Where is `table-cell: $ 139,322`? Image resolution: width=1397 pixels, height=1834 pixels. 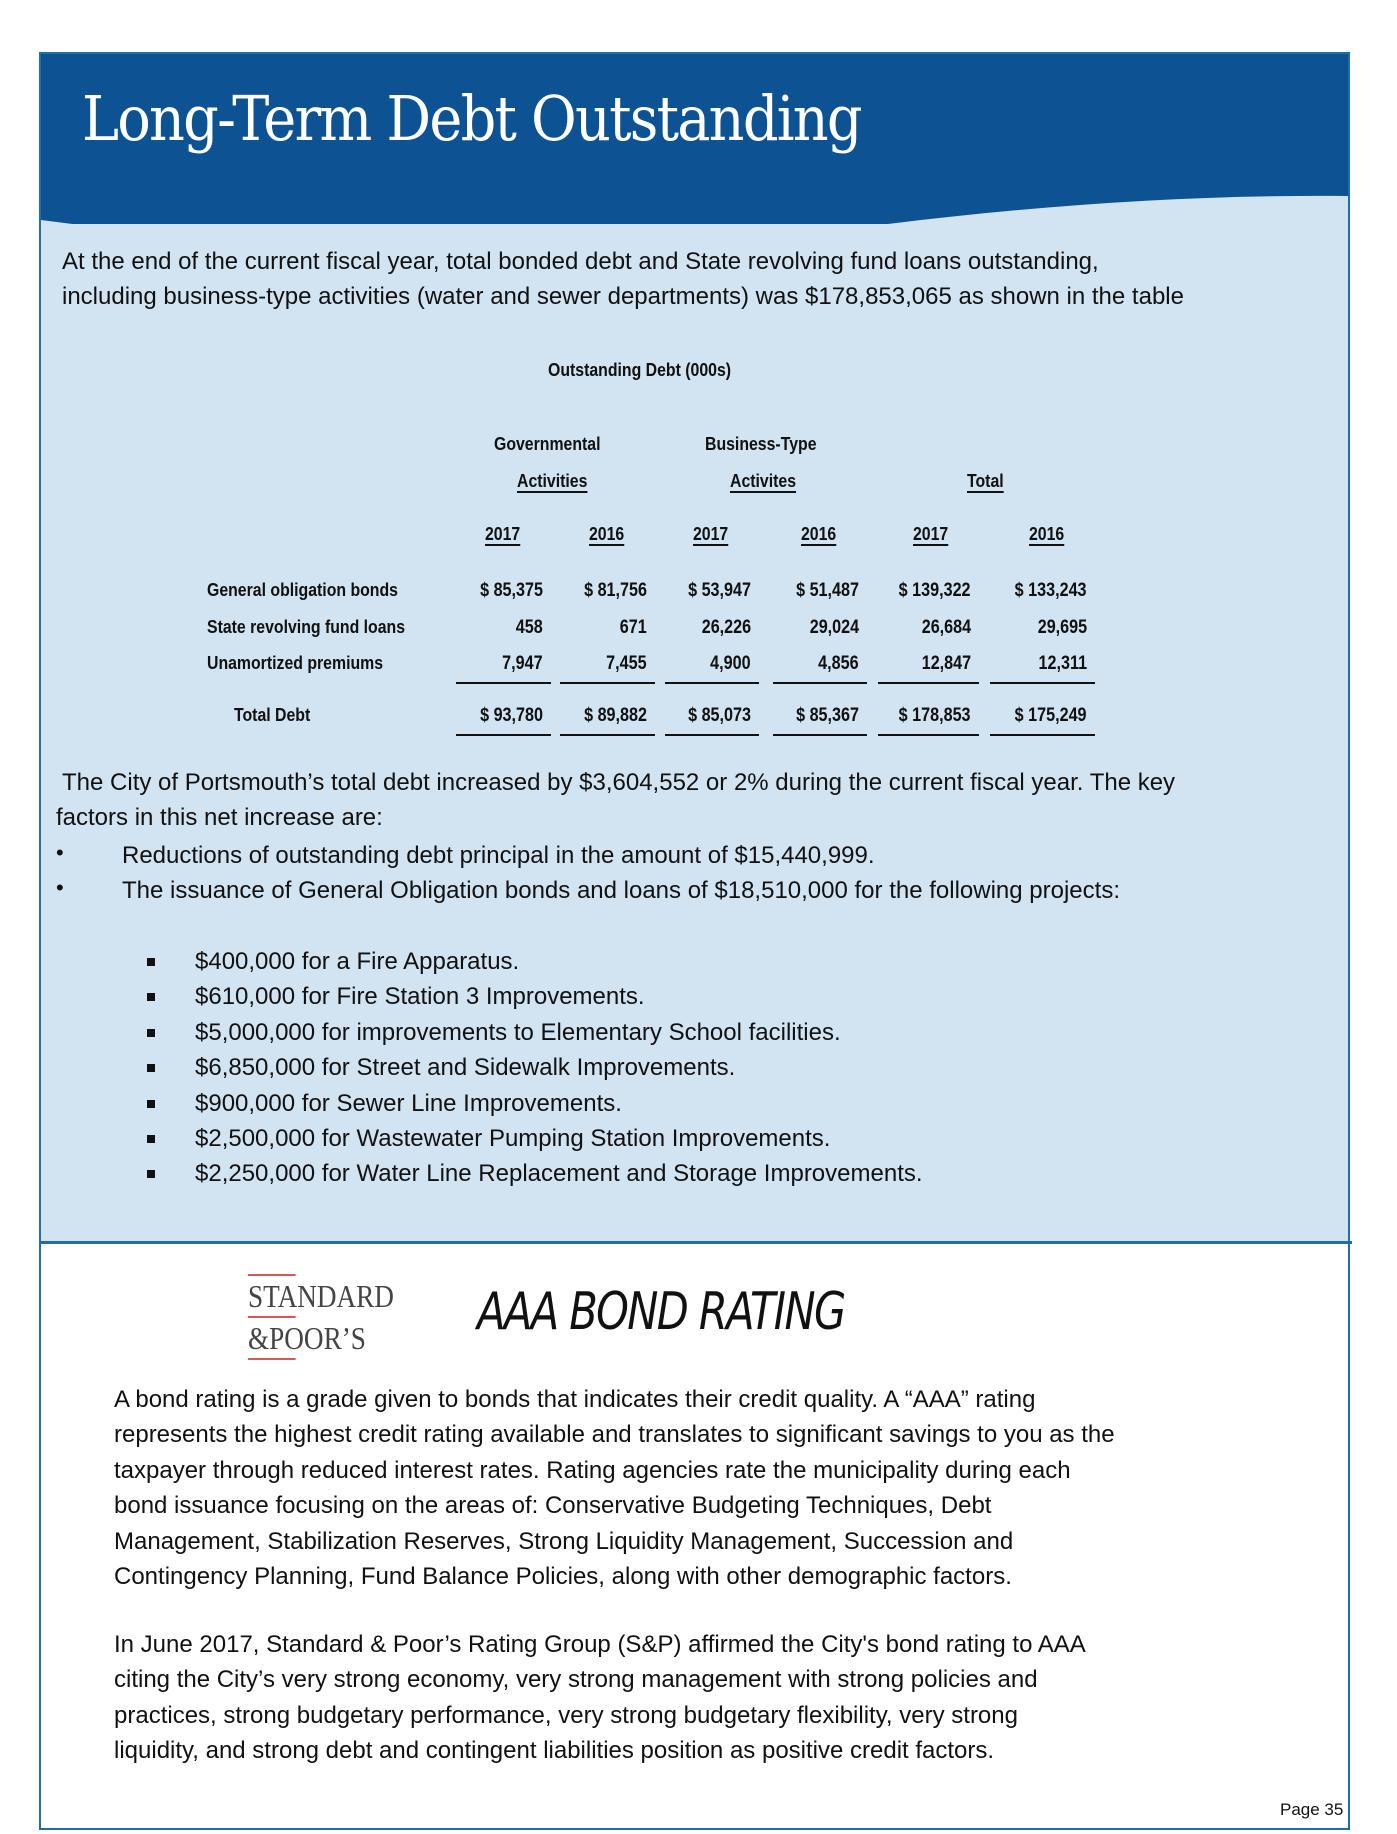 table-cell: $ 139,322 is located at coordinates (935, 590).